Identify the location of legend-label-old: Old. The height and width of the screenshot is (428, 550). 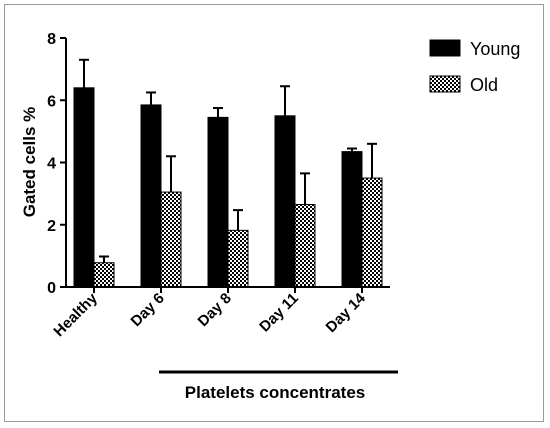
(484, 85).